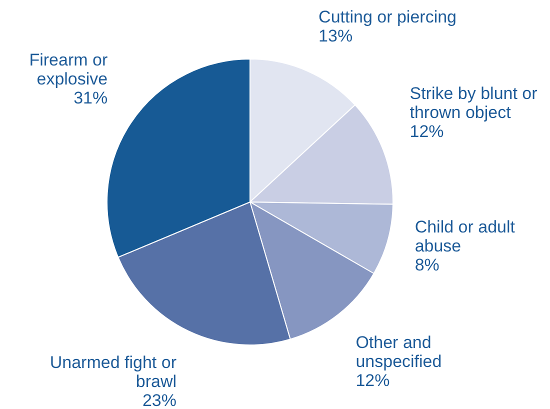 The width and height of the screenshot is (550, 409). What do you see at coordinates (387, 17) in the screenshot?
I see `slice-label: Cutting or piercing` at bounding box center [387, 17].